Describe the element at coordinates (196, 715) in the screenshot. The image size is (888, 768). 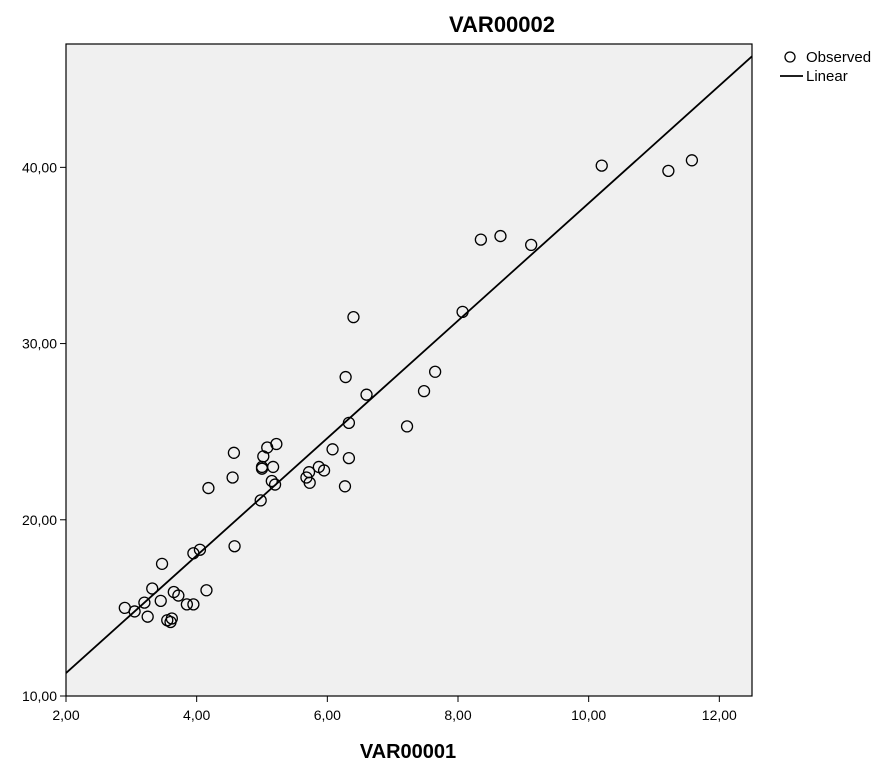
I see `x-tick-label: 4,00` at that location.